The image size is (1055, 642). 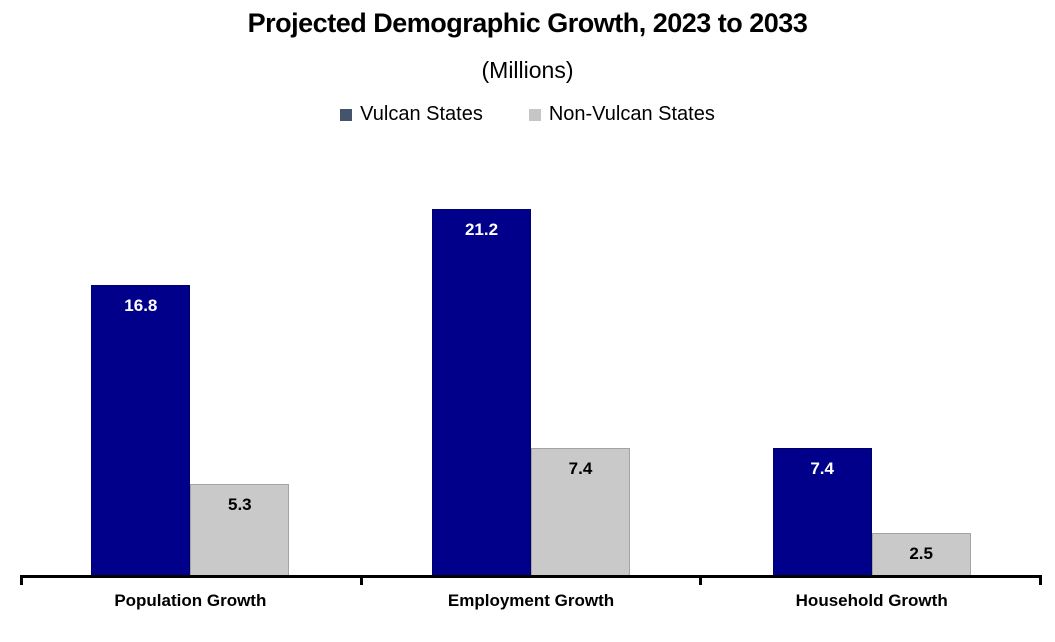 I want to click on x-axis-ticks, so click(x=531, y=580).